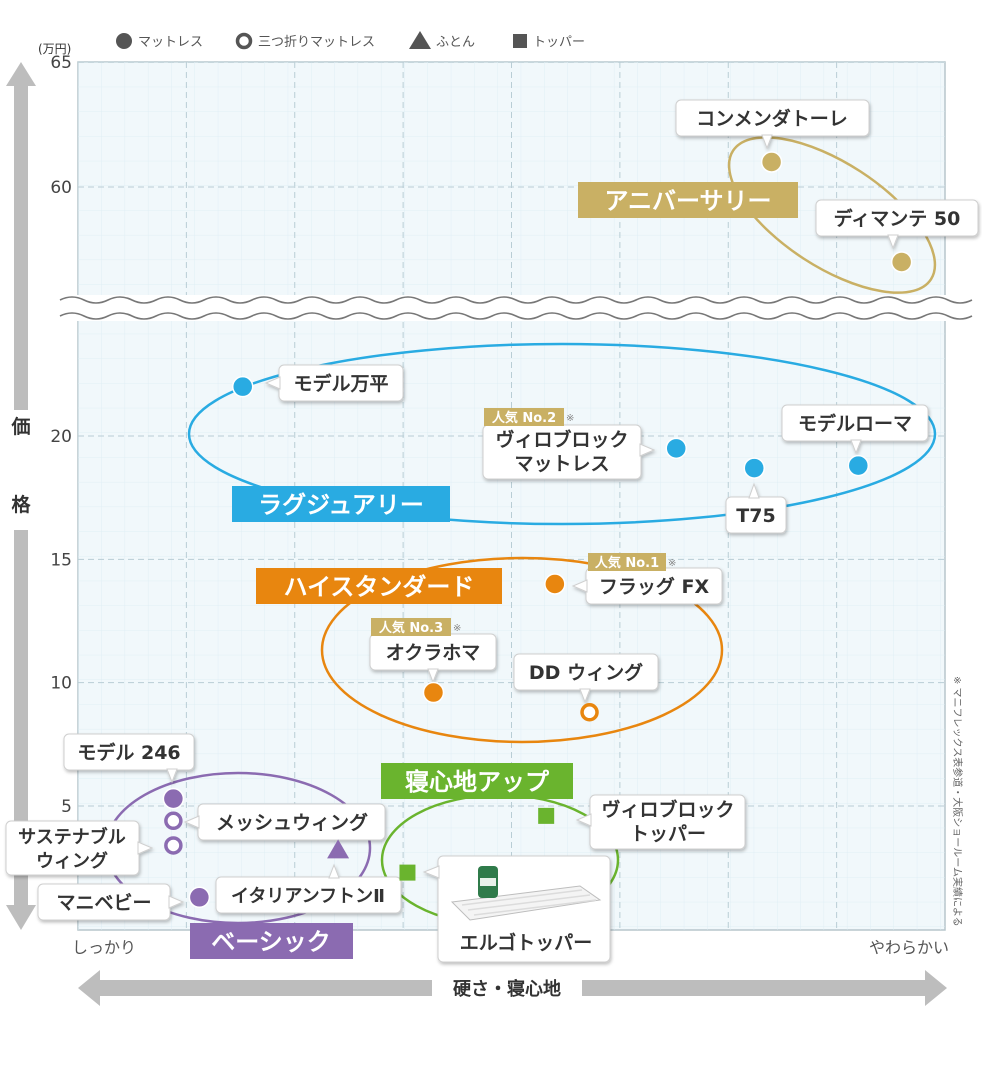 This screenshot has width=982, height=1080. What do you see at coordinates (61, 188) in the screenshot?
I see `y-tick-label: 60` at bounding box center [61, 188].